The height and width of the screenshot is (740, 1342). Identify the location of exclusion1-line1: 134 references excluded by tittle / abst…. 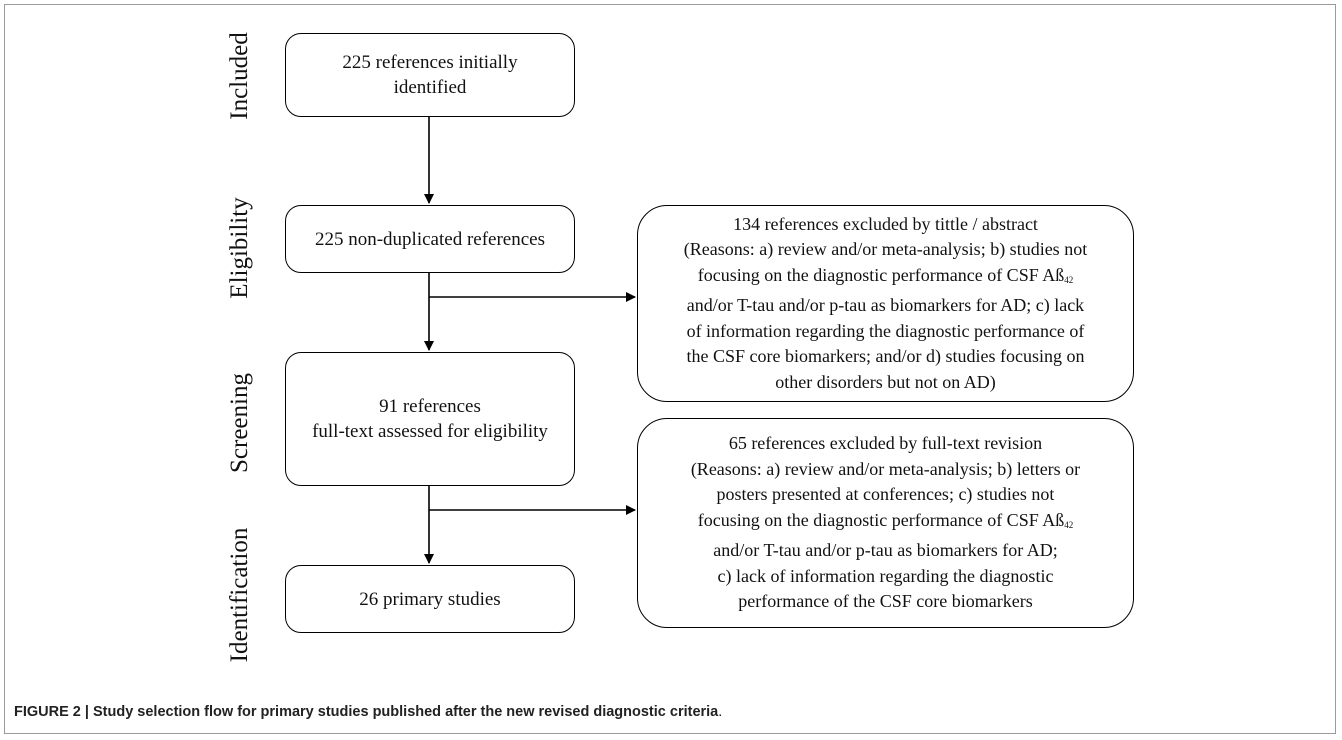
(885, 223).